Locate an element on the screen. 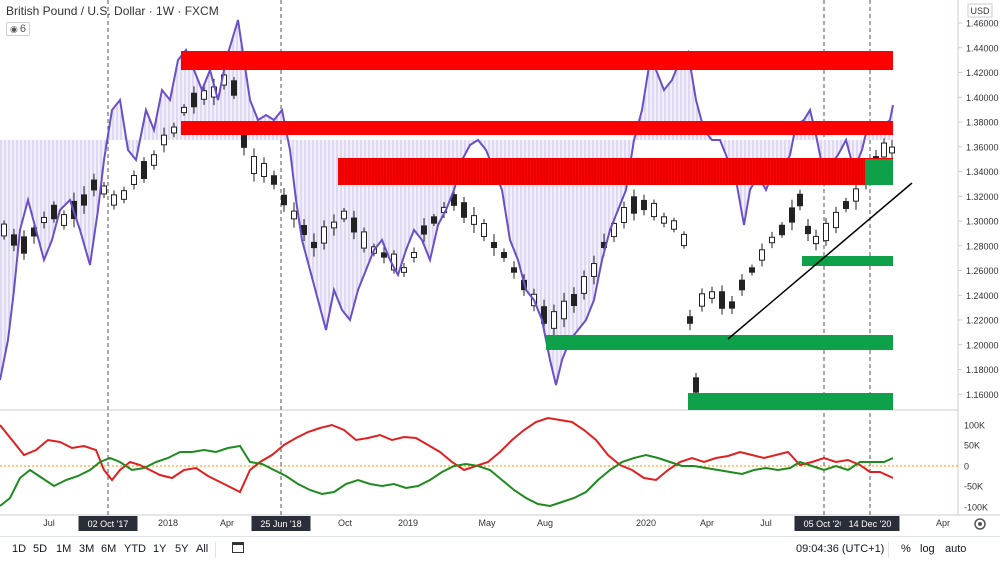  time-axis-label: Jul is located at coordinates (49, 523).